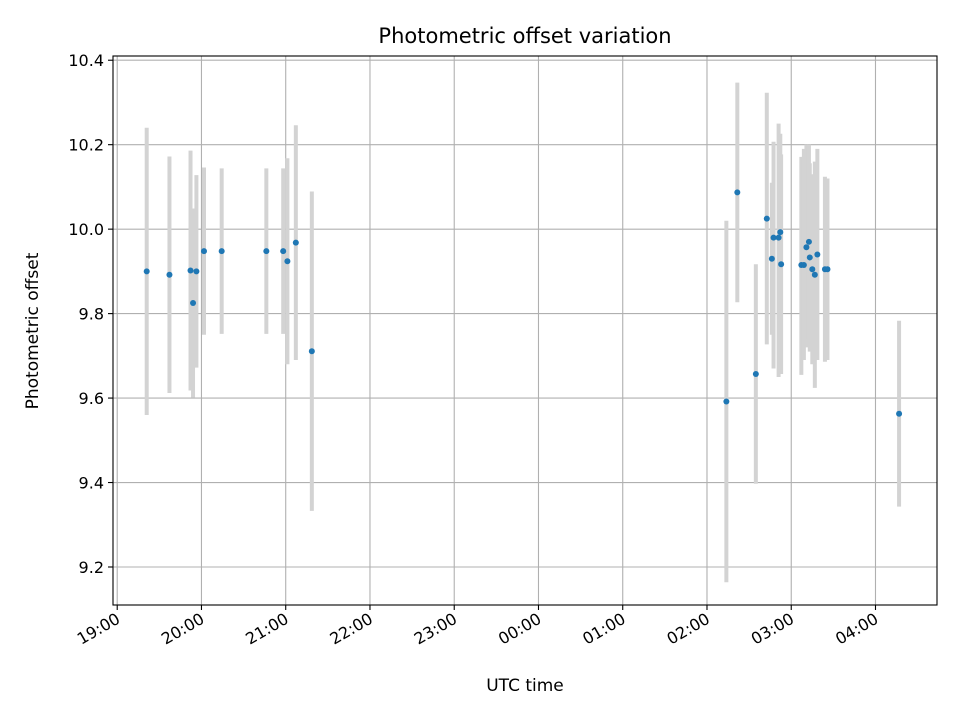 Image resolution: width=960 pixels, height=720 pixels. What do you see at coordinates (86, 229) in the screenshot?
I see `y-tick-label: 10.0` at bounding box center [86, 229].